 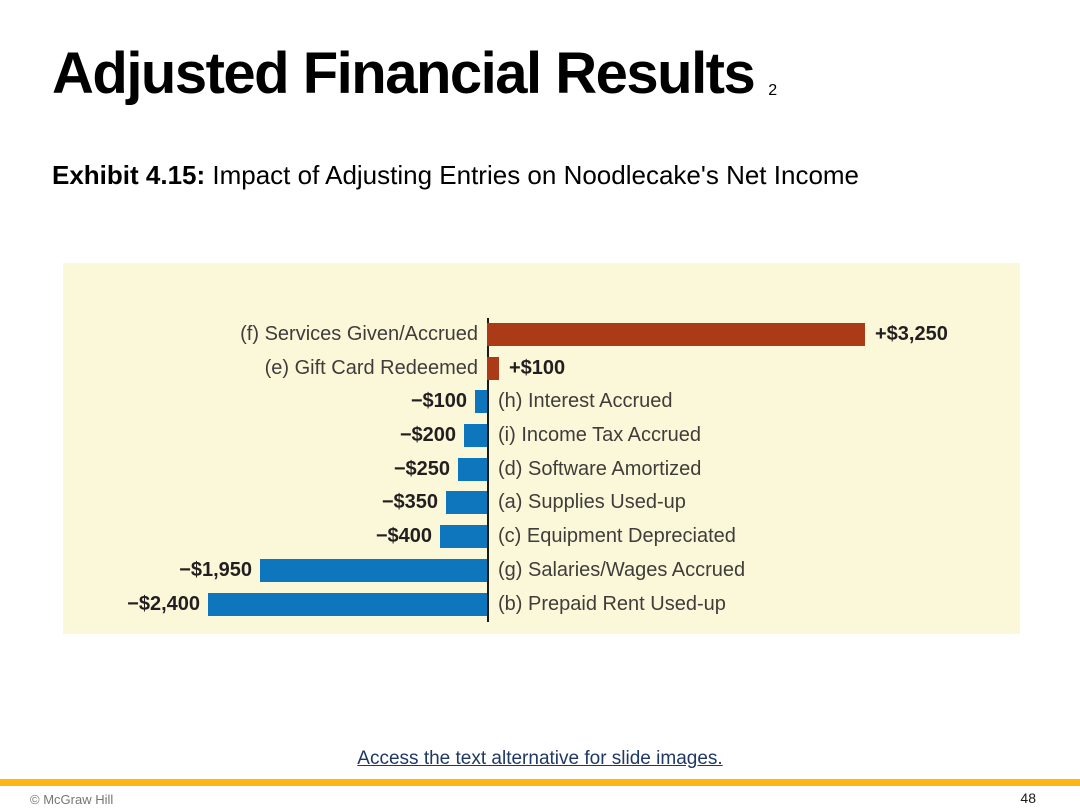 I want to click on chart-row: (g) Salaries/Wages Accrued −$1,950, so click(x=541, y=571).